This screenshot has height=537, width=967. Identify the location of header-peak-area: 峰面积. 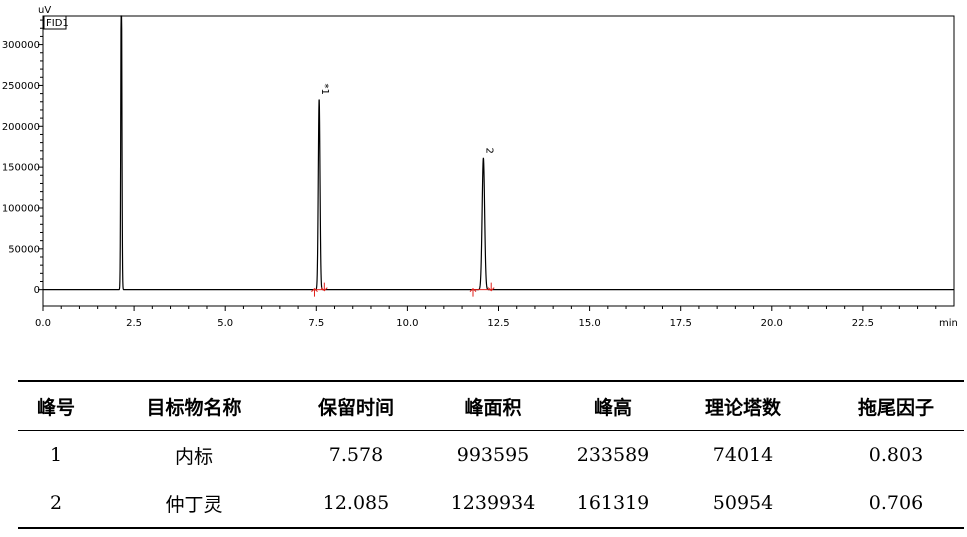
(493, 405).